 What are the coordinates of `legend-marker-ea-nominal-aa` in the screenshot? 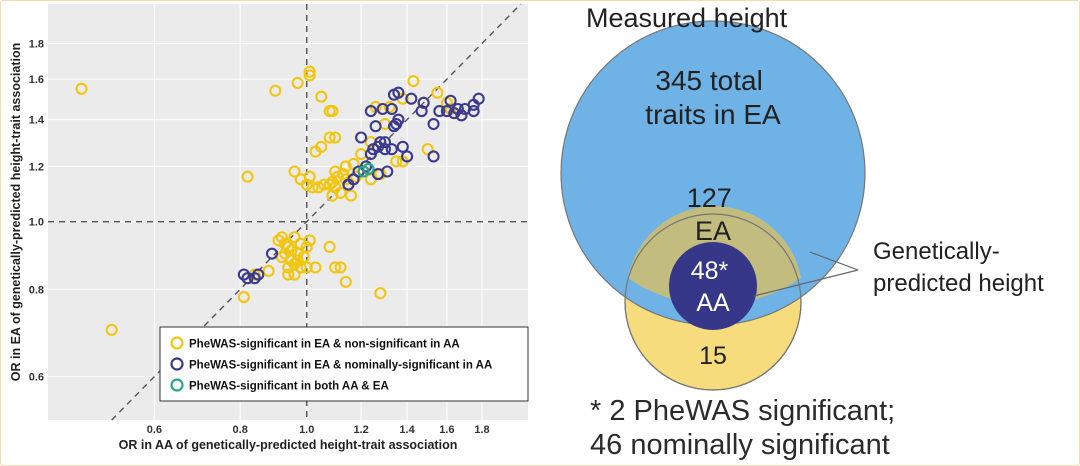 It's located at (177, 364).